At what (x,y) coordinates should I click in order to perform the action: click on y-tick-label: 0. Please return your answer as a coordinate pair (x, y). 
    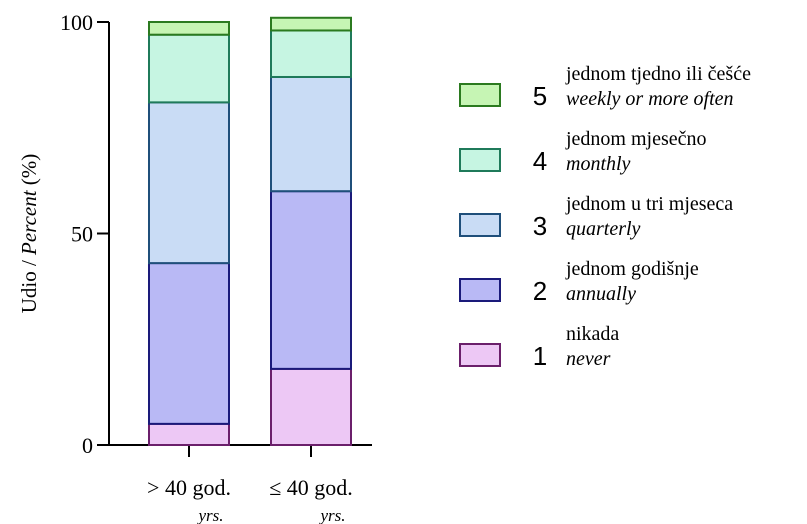
    Looking at the image, I should click on (87, 445).